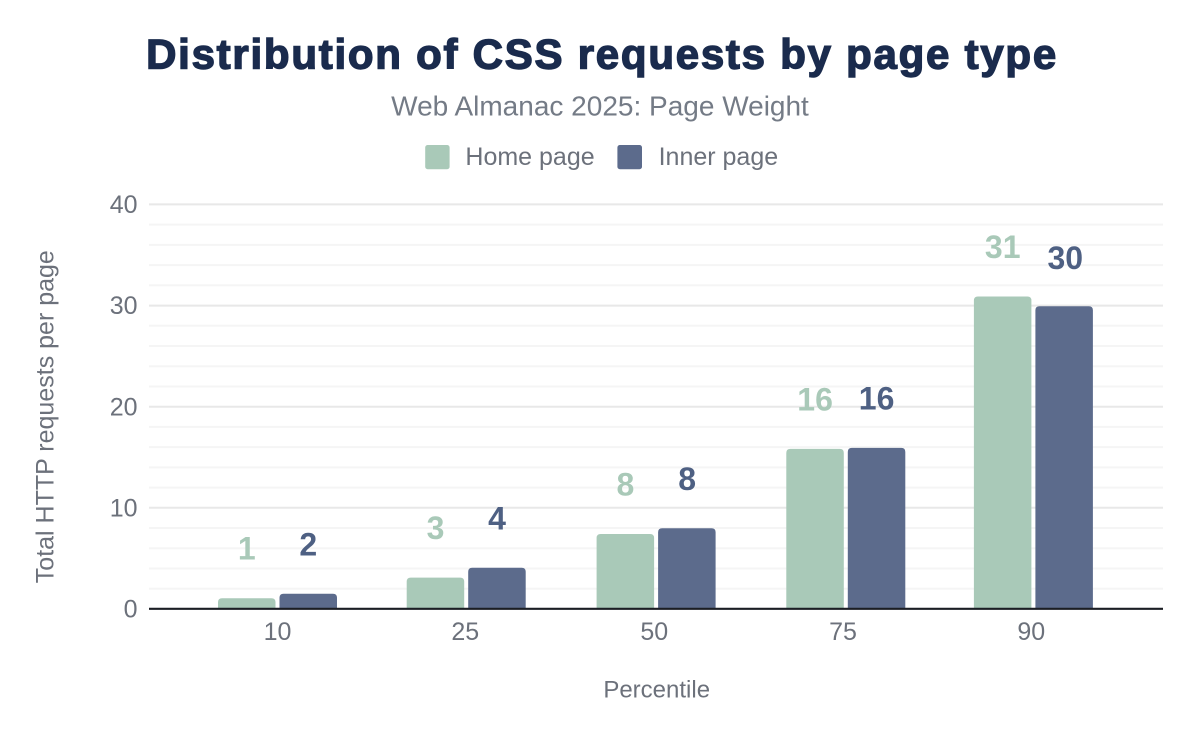  What do you see at coordinates (497, 518) in the screenshot?
I see `svg-text: 4` at bounding box center [497, 518].